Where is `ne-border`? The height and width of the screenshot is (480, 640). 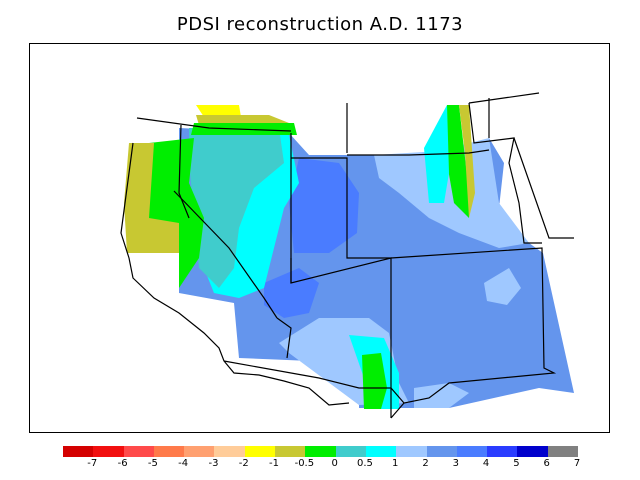 ne-border is located at coordinates (543, 188).